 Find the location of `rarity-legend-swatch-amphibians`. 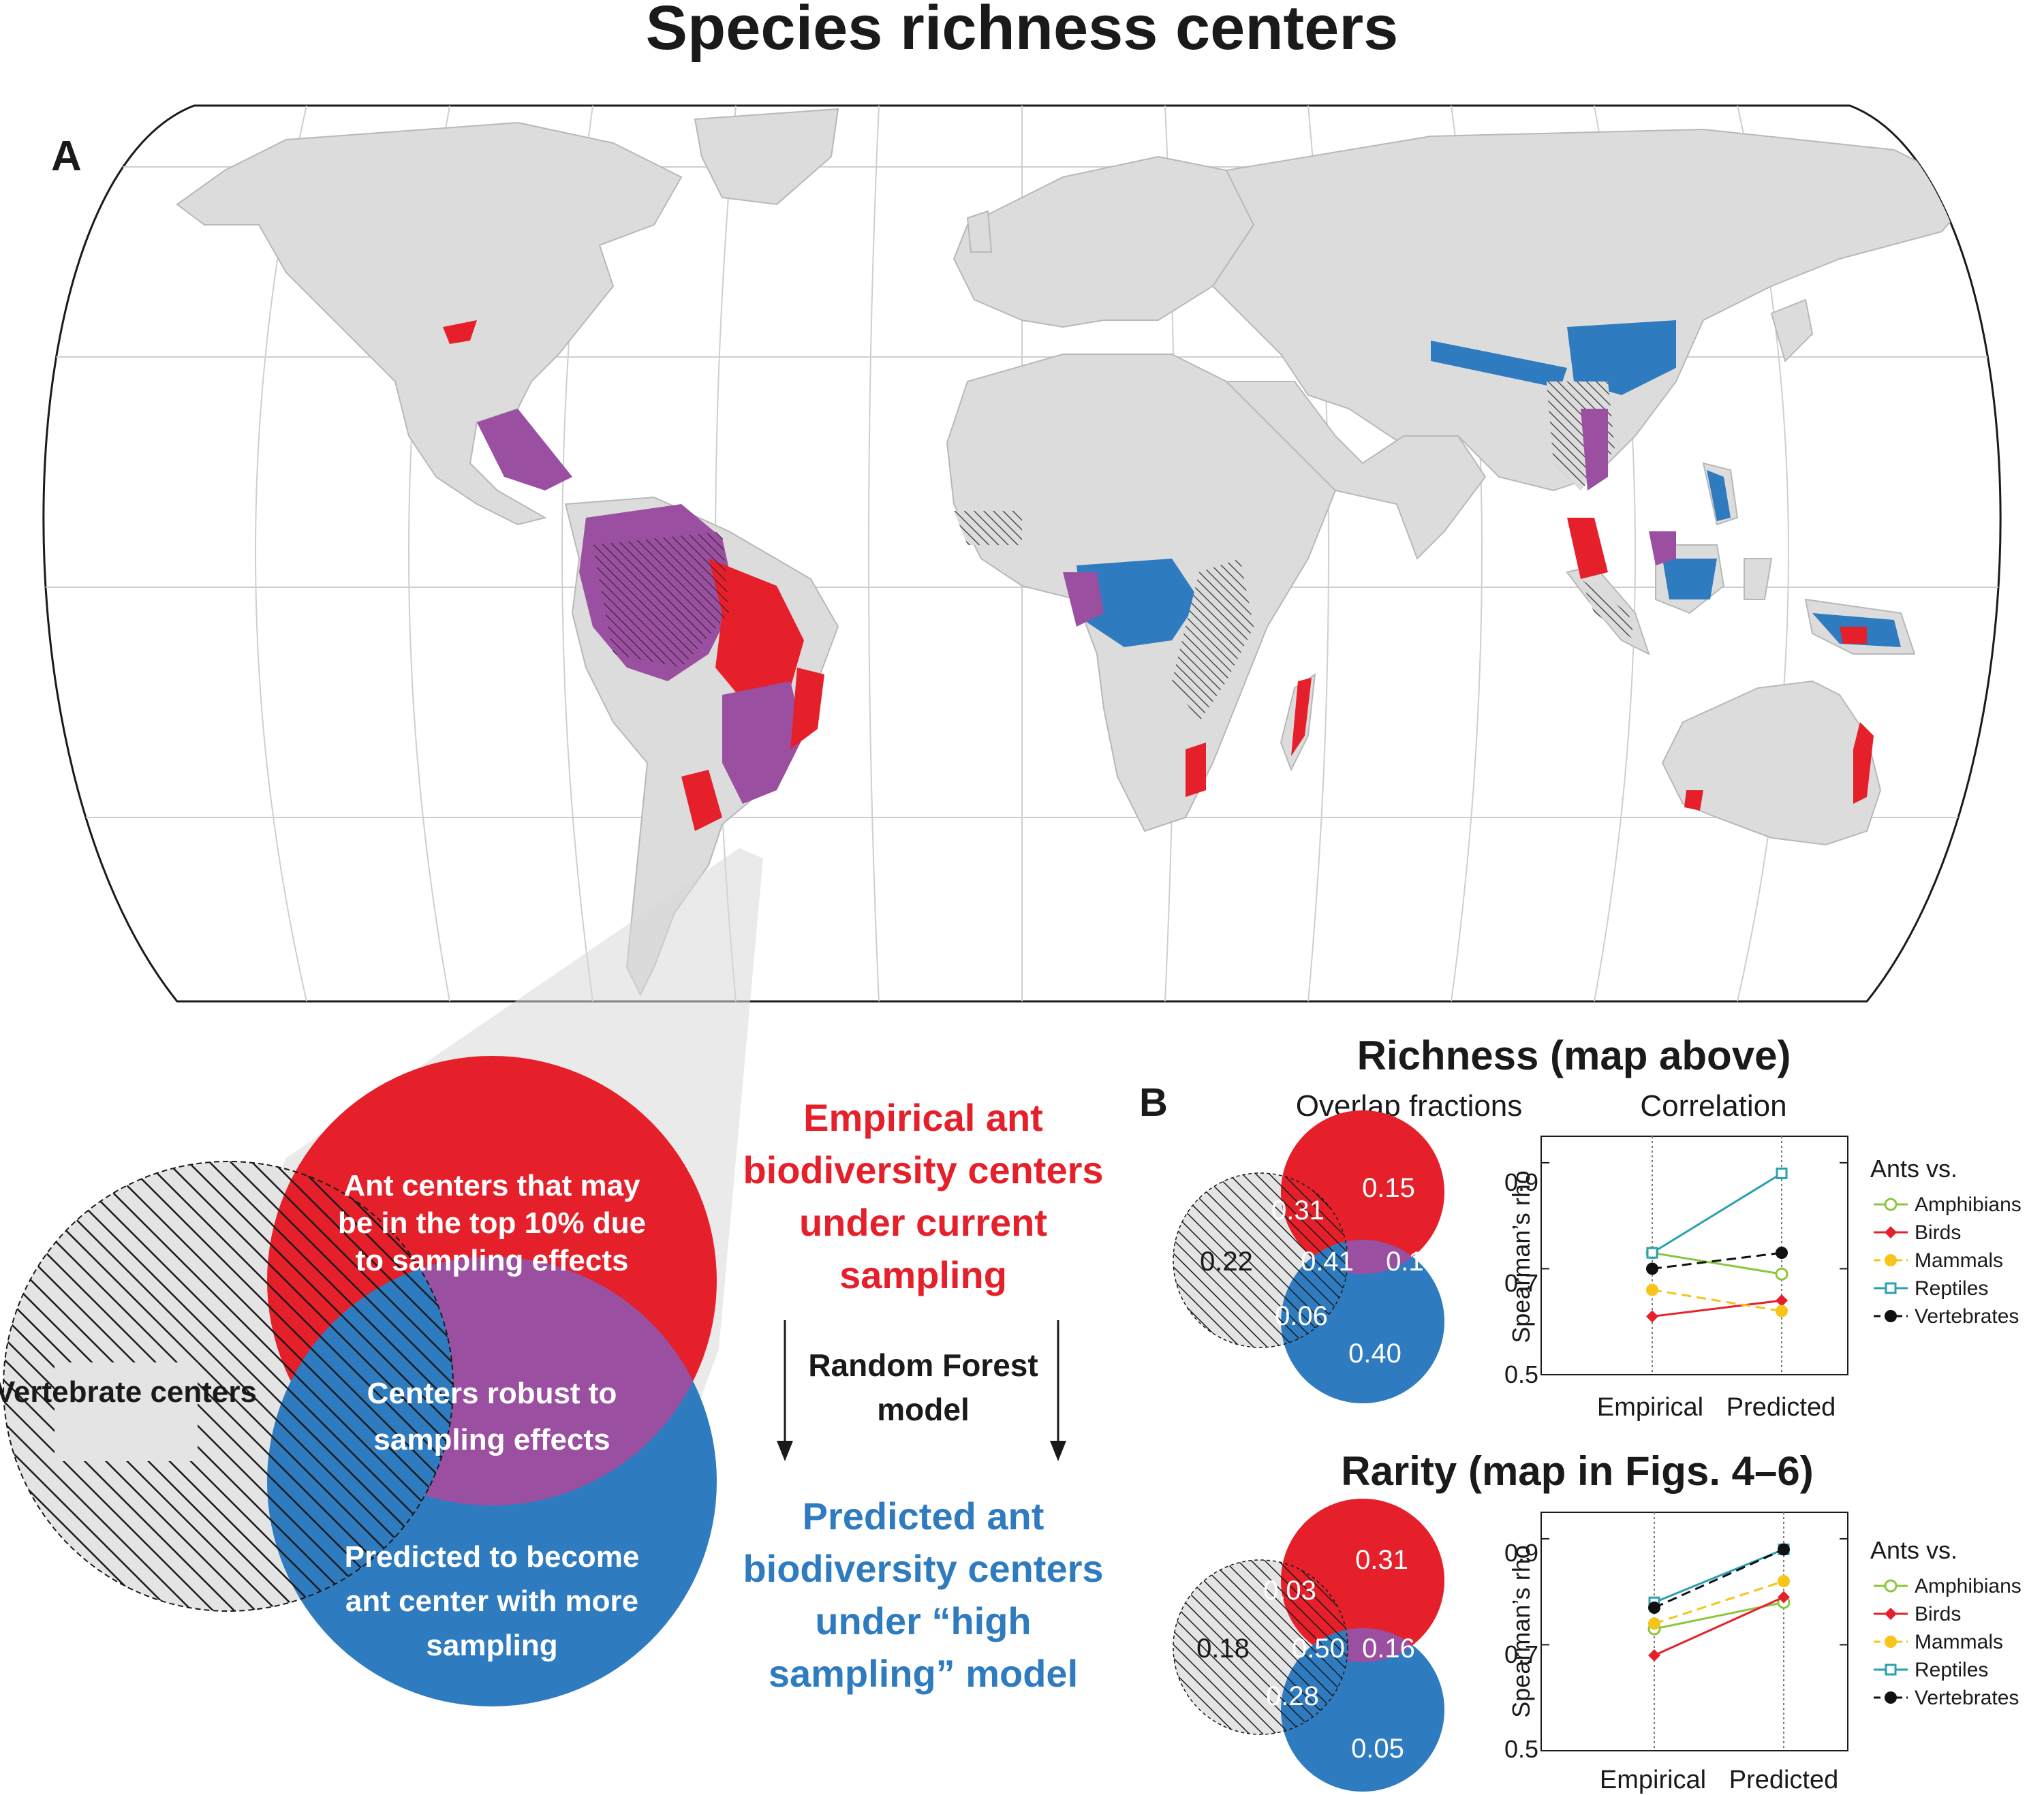

rarity-legend-swatch-amphibians is located at coordinates (1891, 1586).